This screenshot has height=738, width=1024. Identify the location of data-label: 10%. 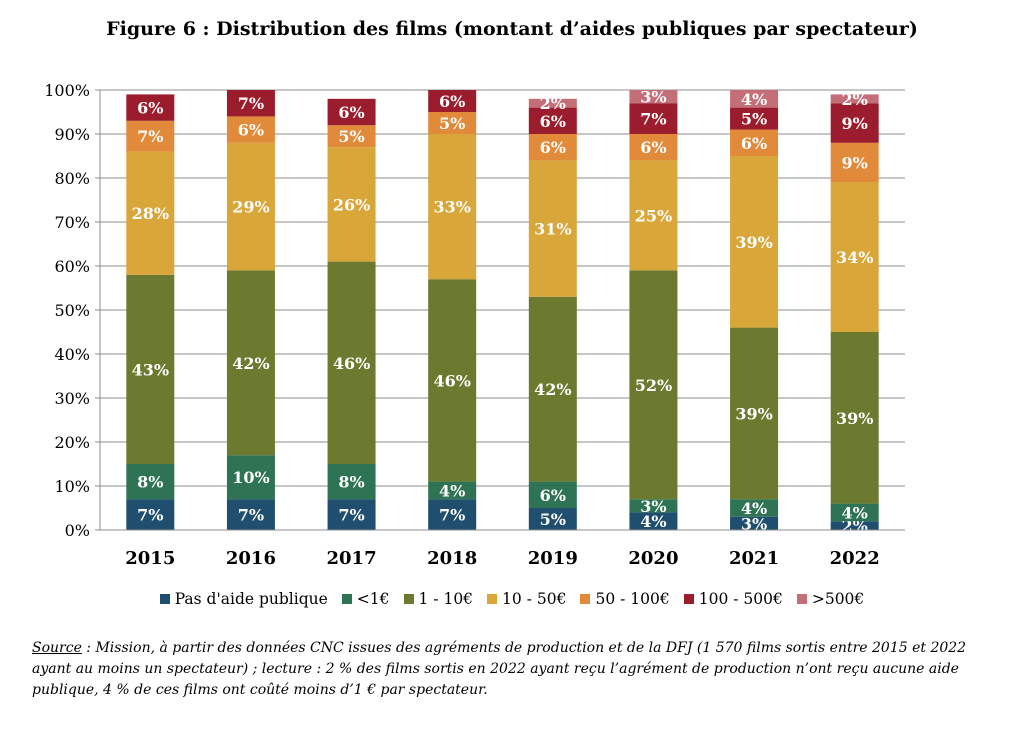
(250, 477).